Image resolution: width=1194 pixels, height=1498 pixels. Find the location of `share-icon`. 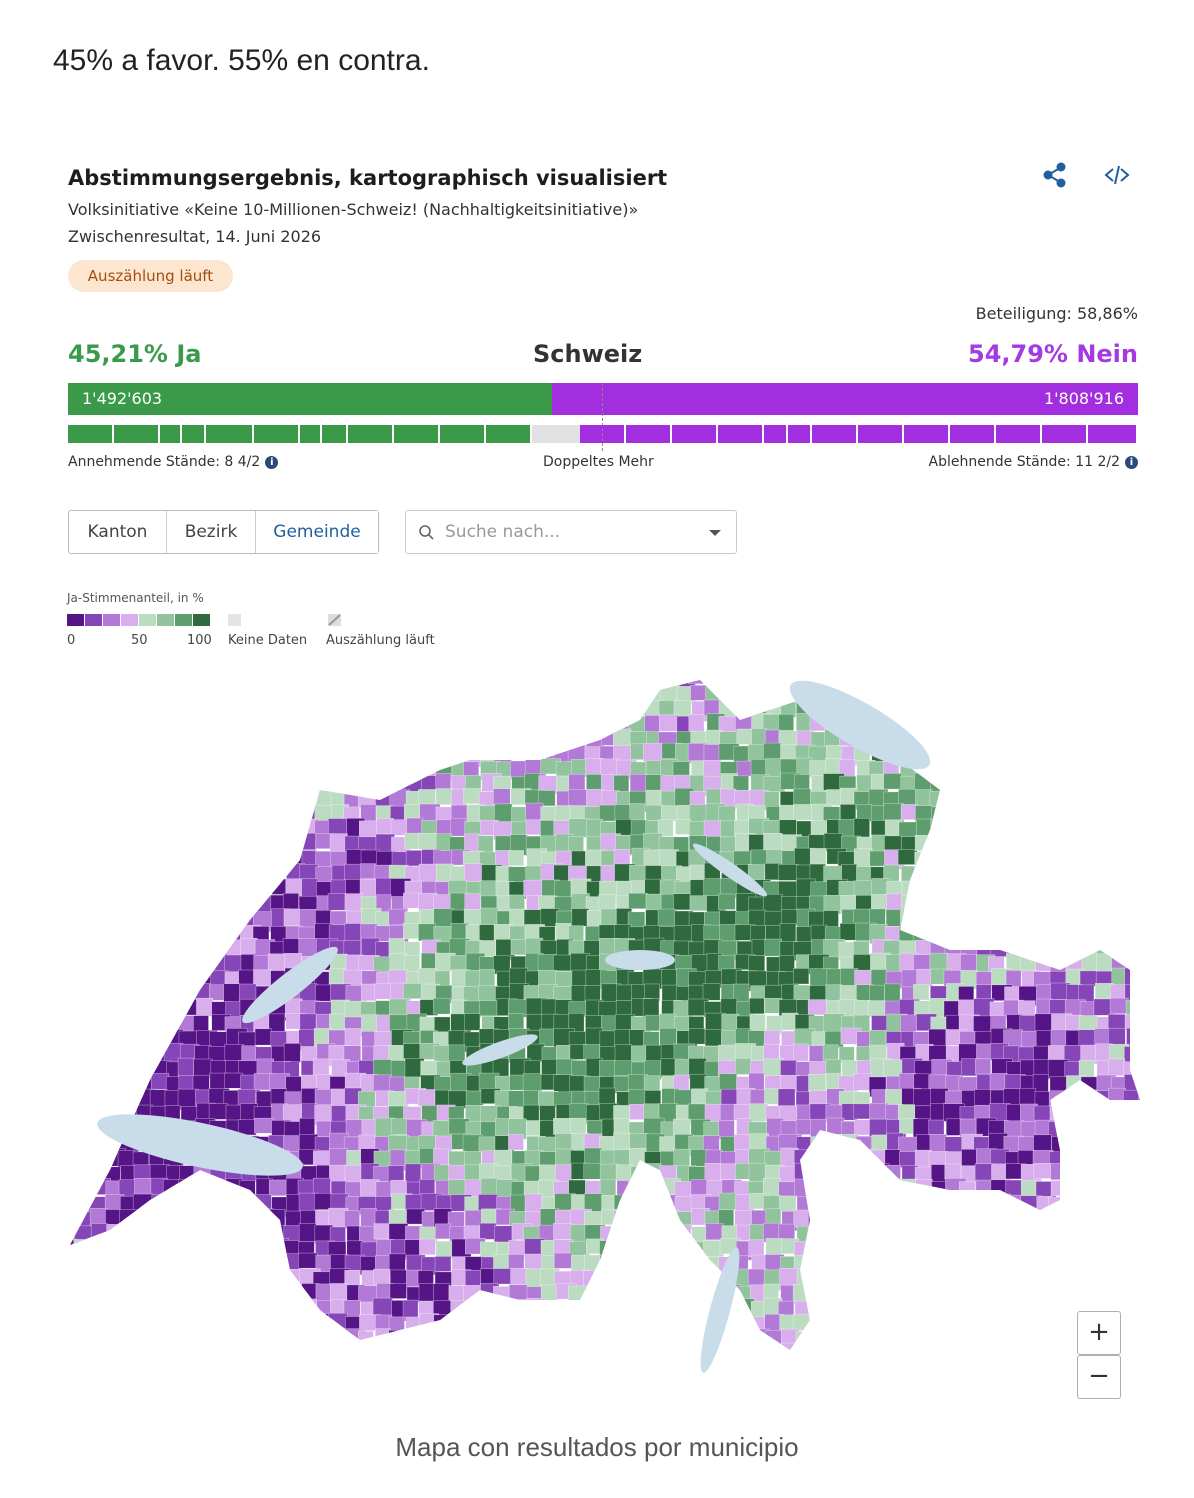

share-icon is located at coordinates (1054, 175).